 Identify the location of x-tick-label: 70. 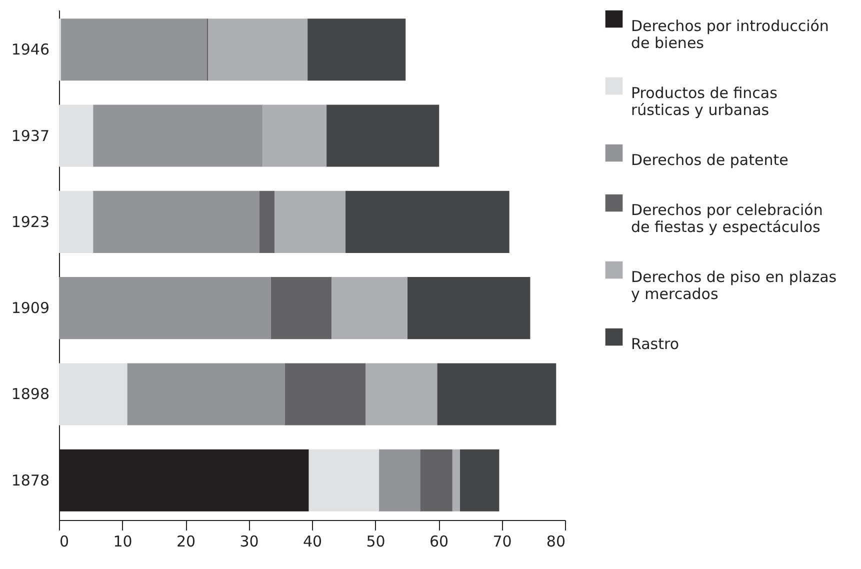
(502, 541).